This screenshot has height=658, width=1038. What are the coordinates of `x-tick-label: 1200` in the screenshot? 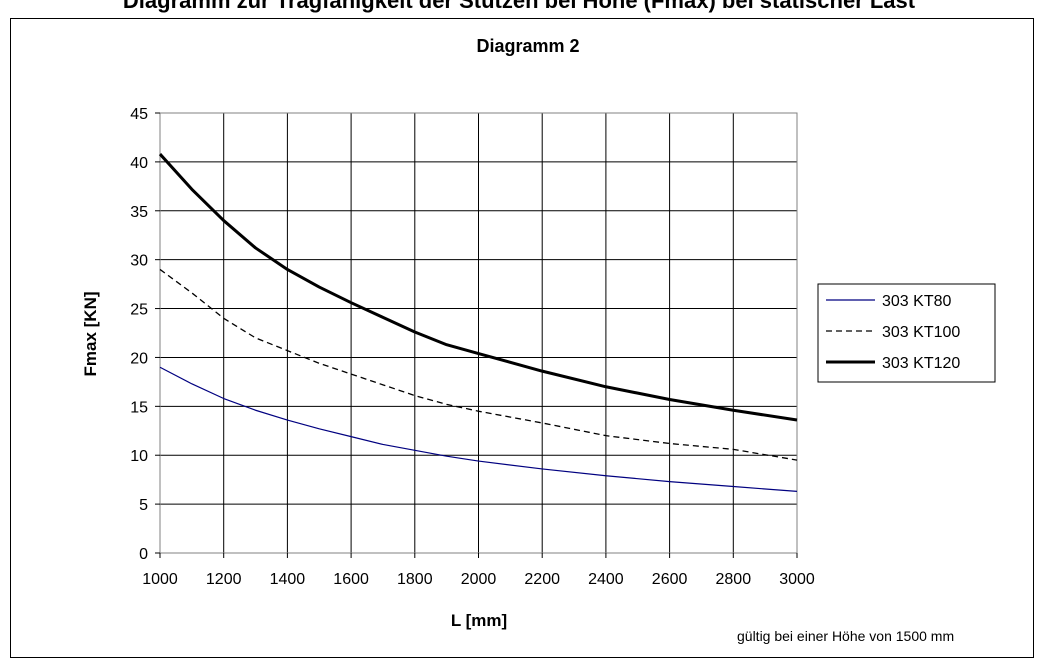 It's located at (224, 579).